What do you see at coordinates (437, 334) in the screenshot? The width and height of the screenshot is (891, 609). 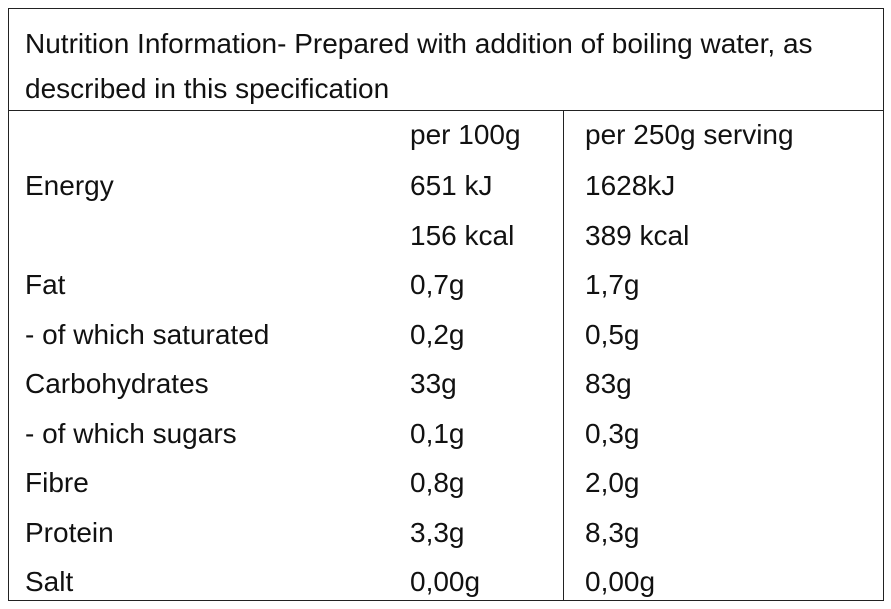 I see `cell-value: 0,2g` at bounding box center [437, 334].